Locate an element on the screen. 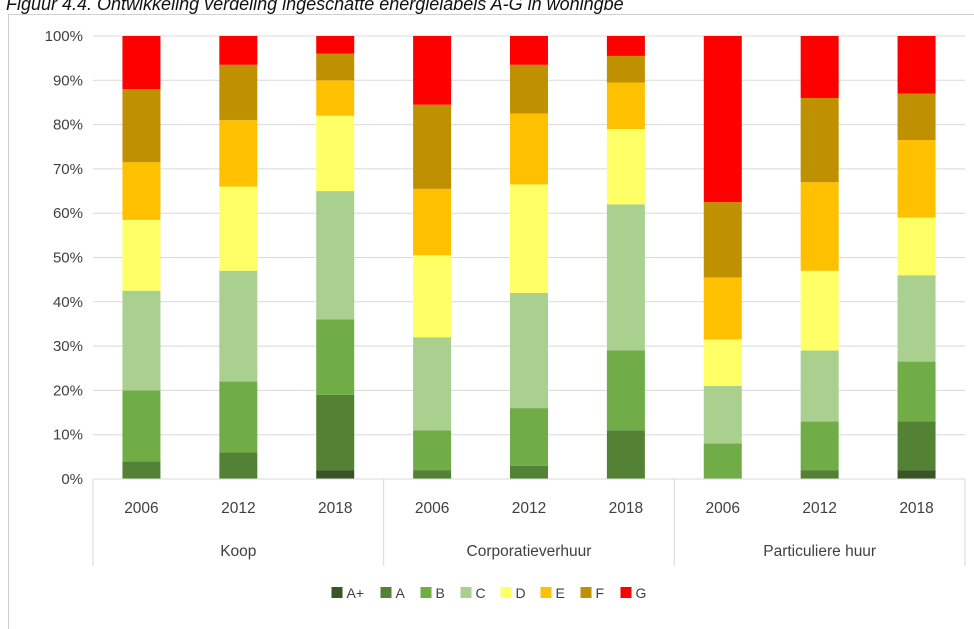 The image size is (974, 629). y-tick-label: 100% is located at coordinates (64, 36).